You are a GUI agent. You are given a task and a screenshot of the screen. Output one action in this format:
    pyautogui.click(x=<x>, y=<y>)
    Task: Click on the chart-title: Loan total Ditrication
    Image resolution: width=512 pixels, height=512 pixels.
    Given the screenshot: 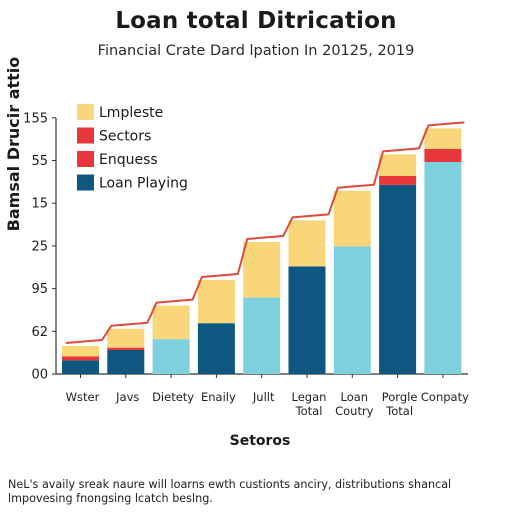 What is the action you would take?
    pyautogui.click(x=256, y=21)
    